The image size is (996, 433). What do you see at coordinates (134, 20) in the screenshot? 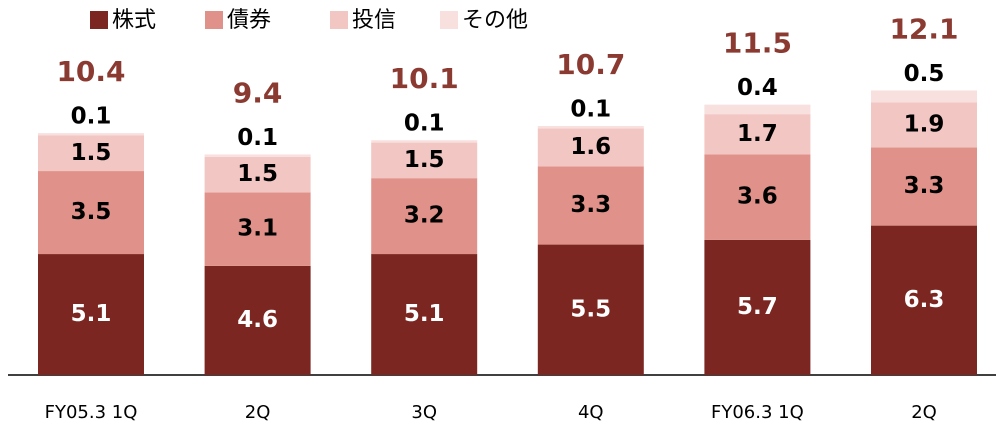
I see `legend-label: 株式` at bounding box center [134, 20].